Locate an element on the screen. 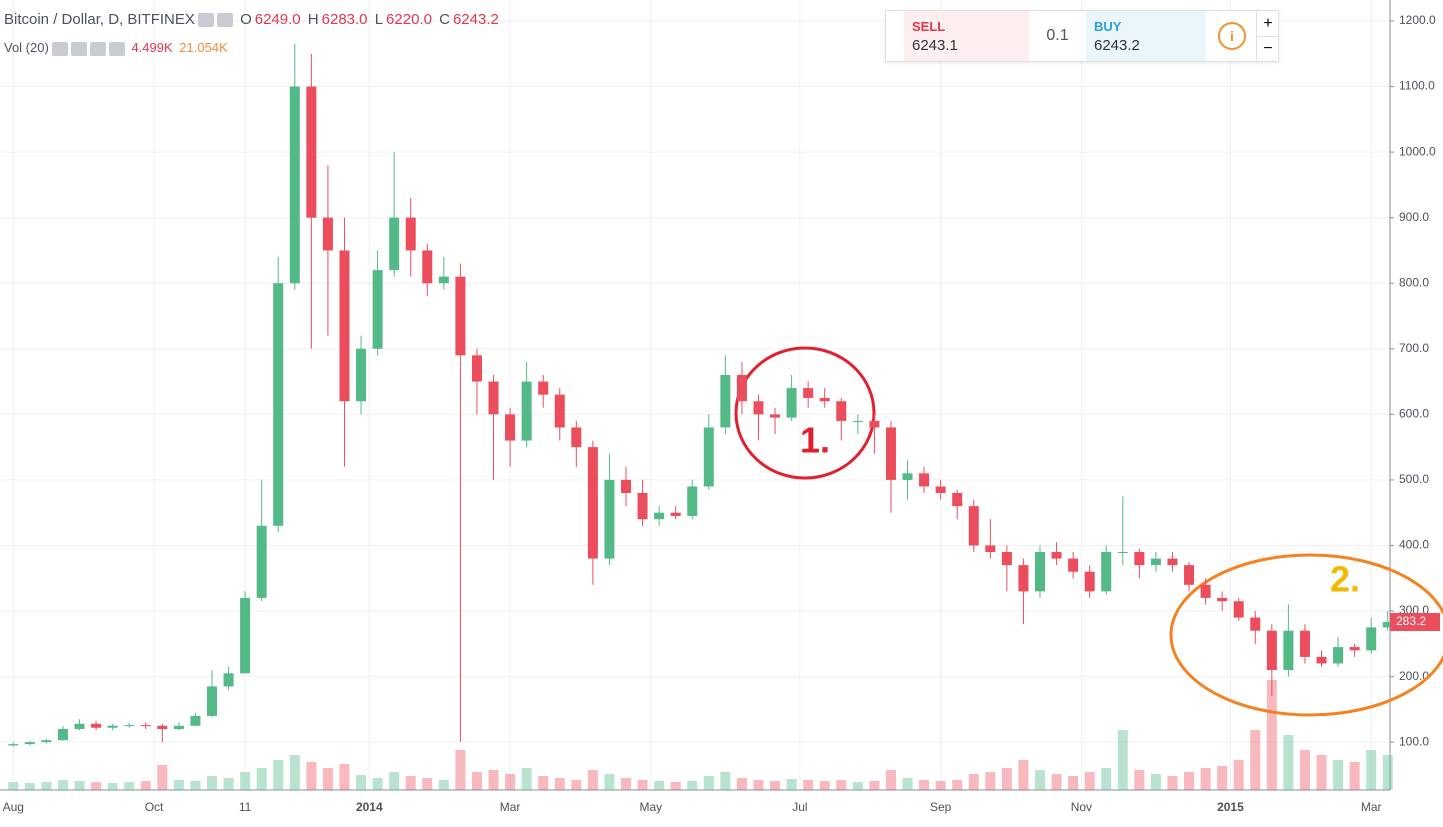 The width and height of the screenshot is (1443, 827). annotation: 2. is located at coordinates (1345, 579).